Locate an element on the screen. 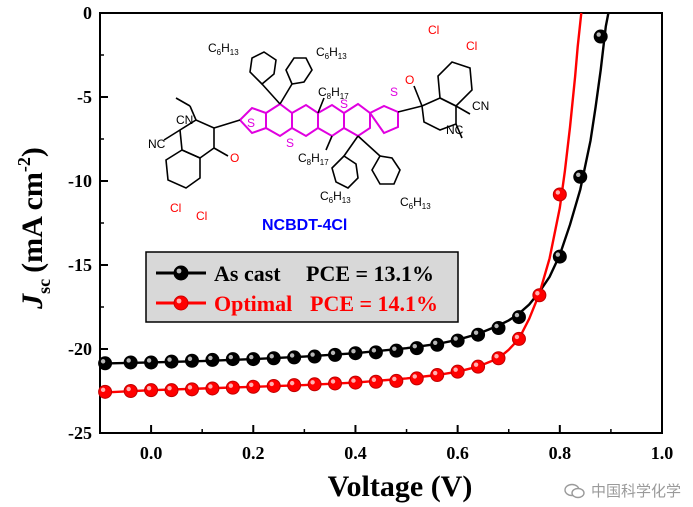 The image size is (693, 507). y-tick-label: -10 is located at coordinates (80, 181).